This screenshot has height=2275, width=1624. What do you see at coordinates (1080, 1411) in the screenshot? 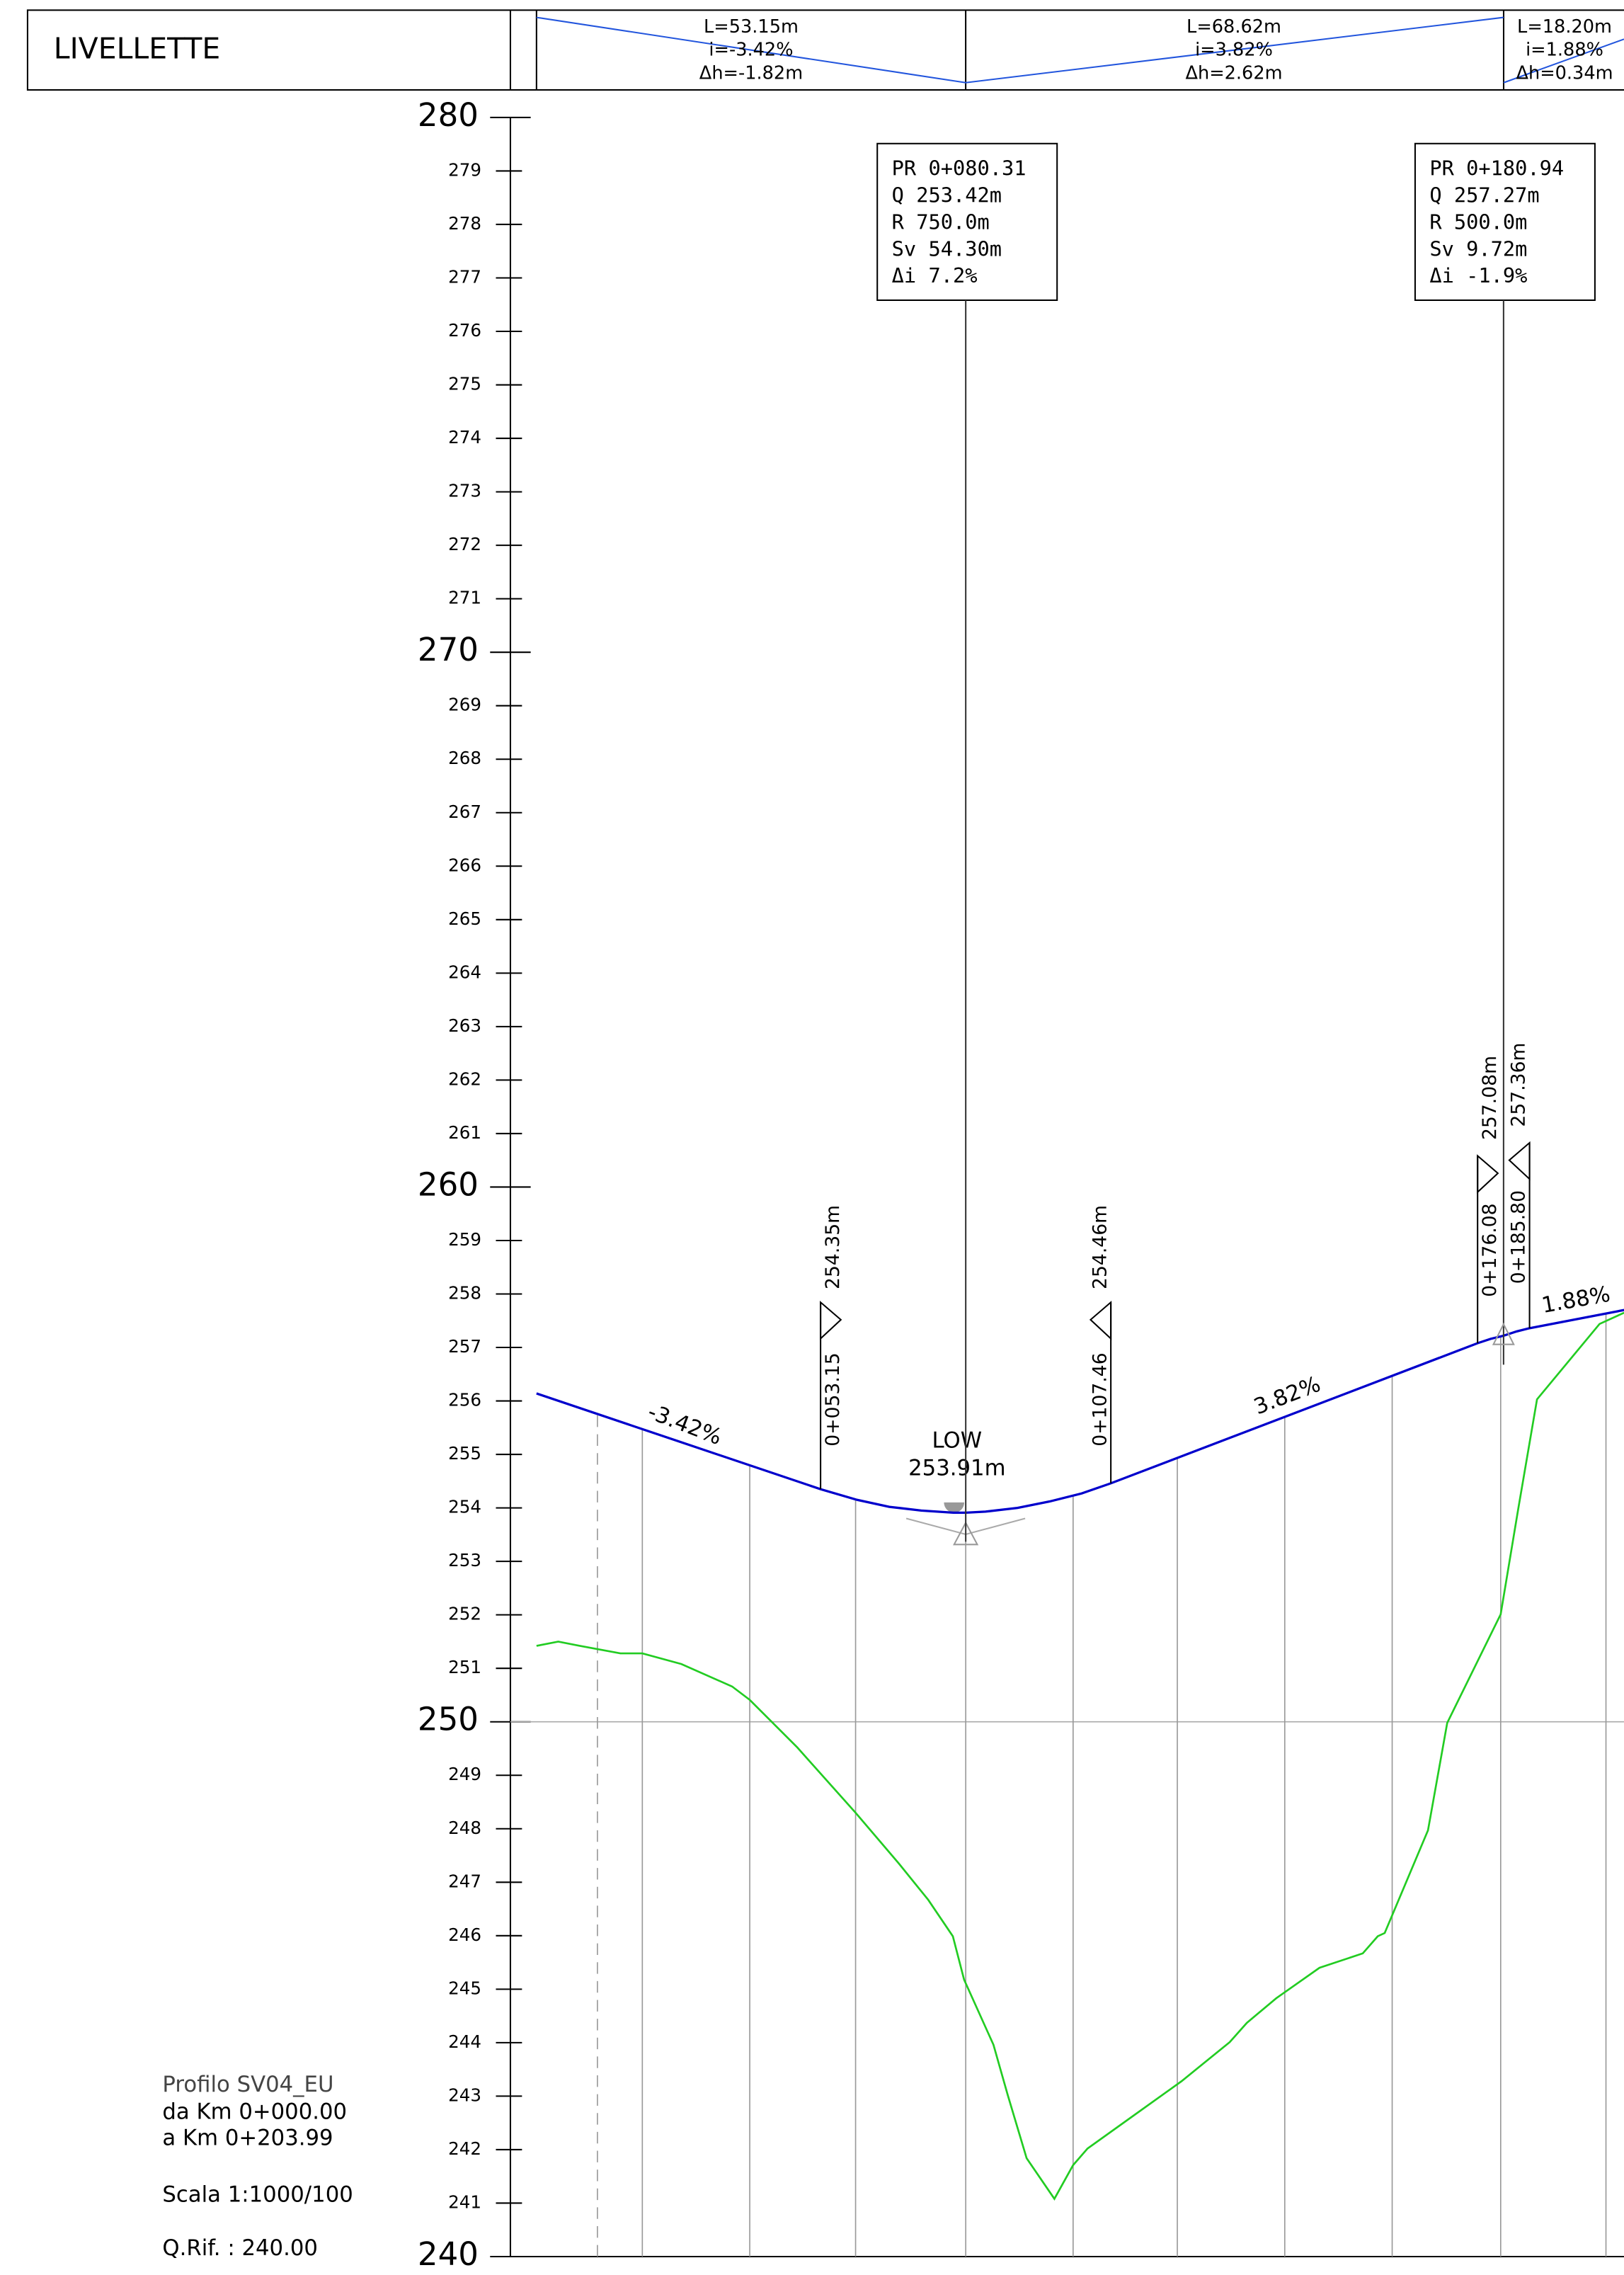
I see `grade-line` at bounding box center [1080, 1411].